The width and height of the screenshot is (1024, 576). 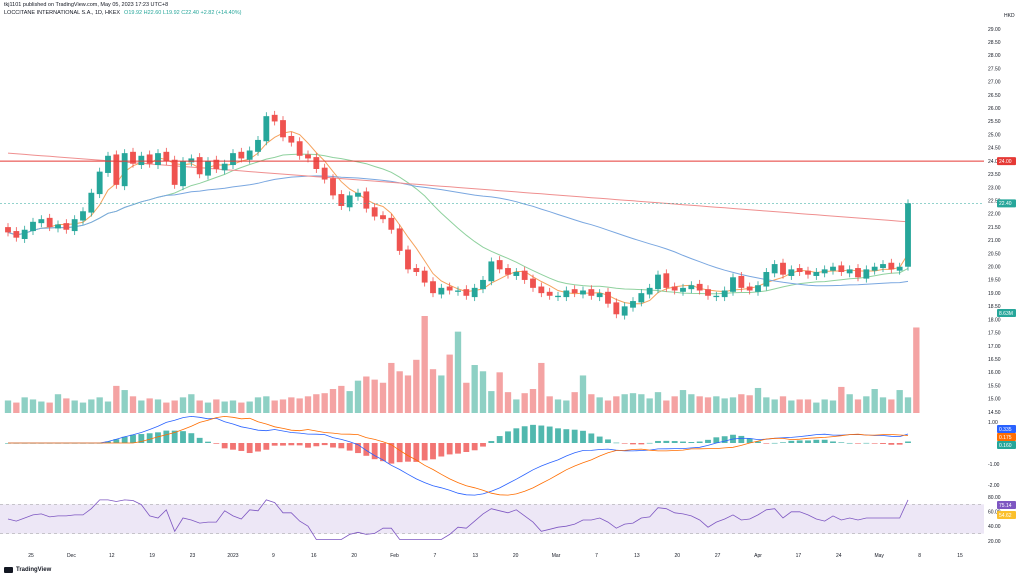 I want to click on price-tick-label: 23.50, so click(x=994, y=175).